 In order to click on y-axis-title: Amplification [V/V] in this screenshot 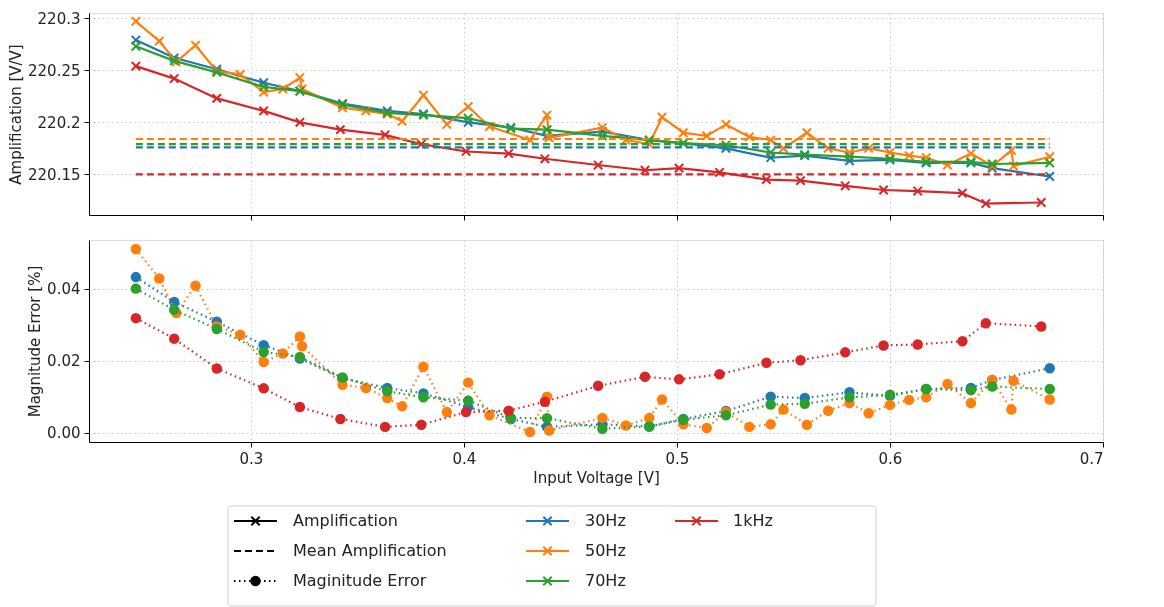, I will do `click(16, 114)`.